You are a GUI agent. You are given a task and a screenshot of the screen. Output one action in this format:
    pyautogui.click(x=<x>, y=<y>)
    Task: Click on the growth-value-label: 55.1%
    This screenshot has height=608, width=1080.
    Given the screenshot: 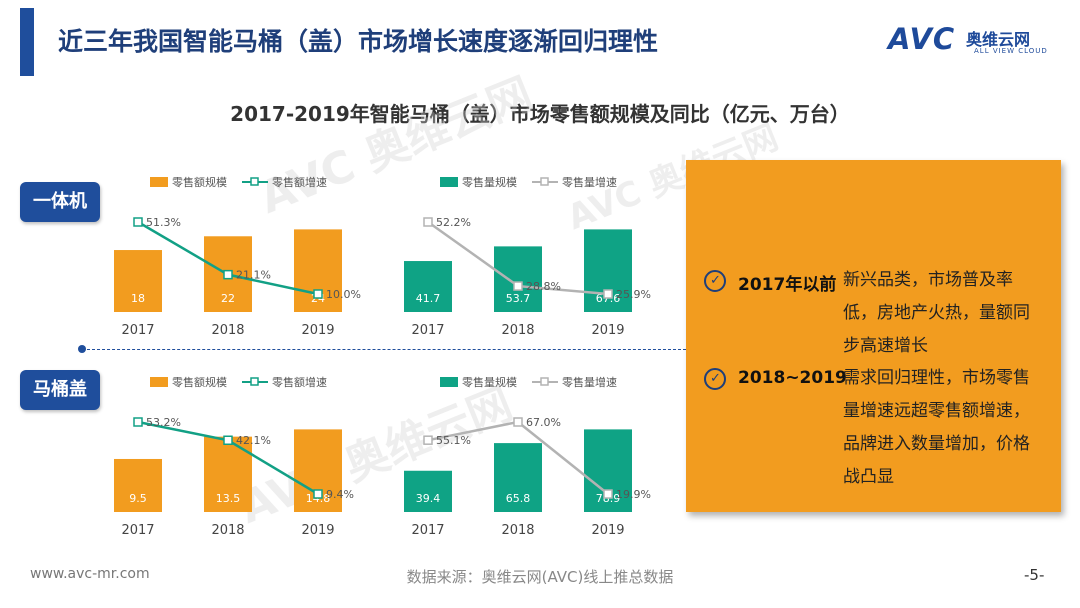 What is the action you would take?
    pyautogui.click(x=453, y=440)
    